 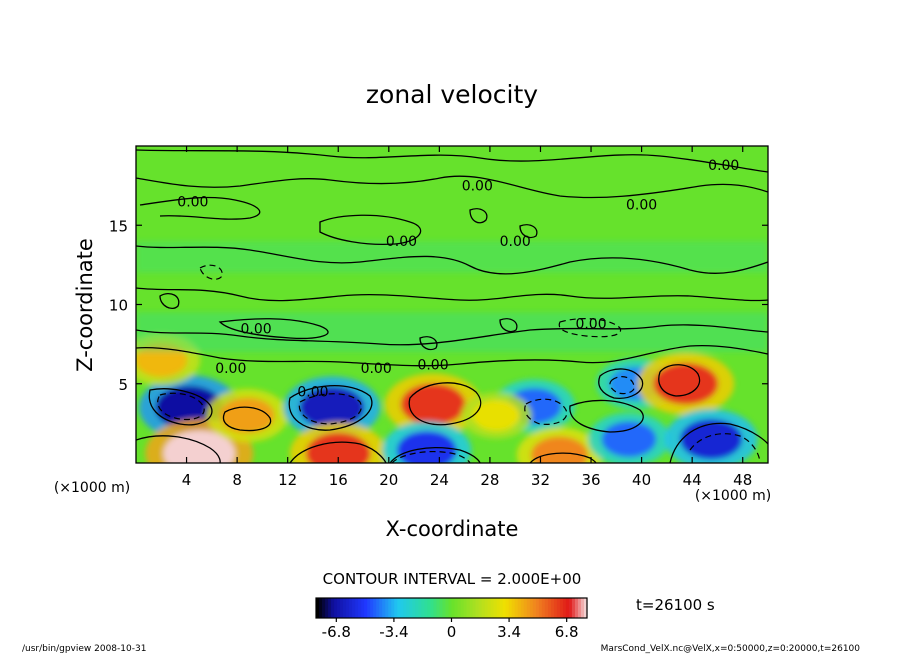 I want to click on y-tick-label: 10, so click(x=118, y=306).